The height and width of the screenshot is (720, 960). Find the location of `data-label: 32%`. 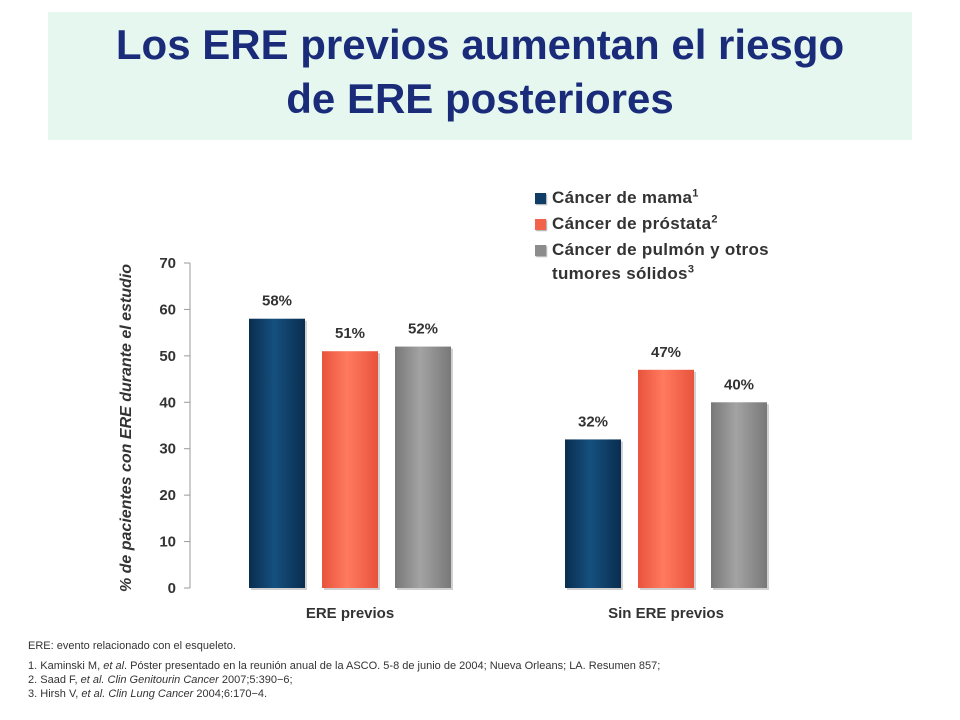

data-label: 32% is located at coordinates (593, 421).